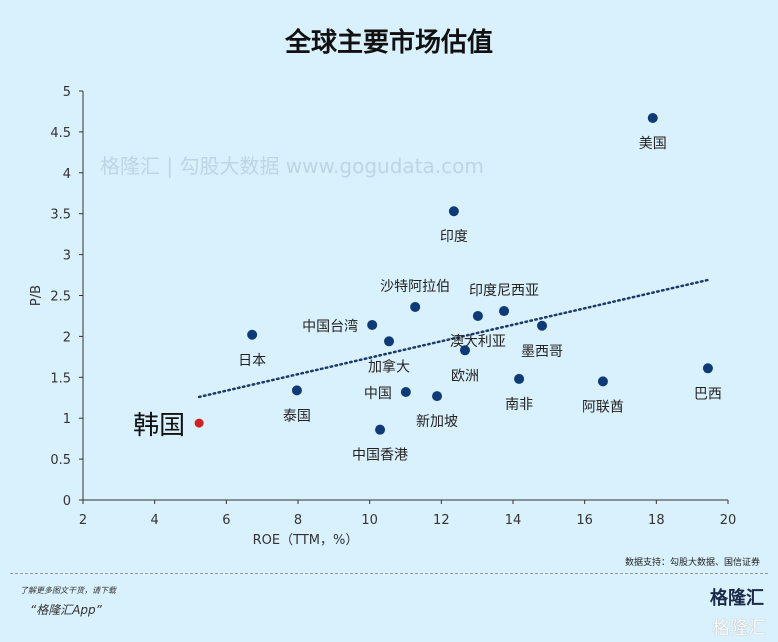 This screenshot has width=778, height=642. Describe the element at coordinates (513, 520) in the screenshot. I see `x-tick-label: 14` at that location.